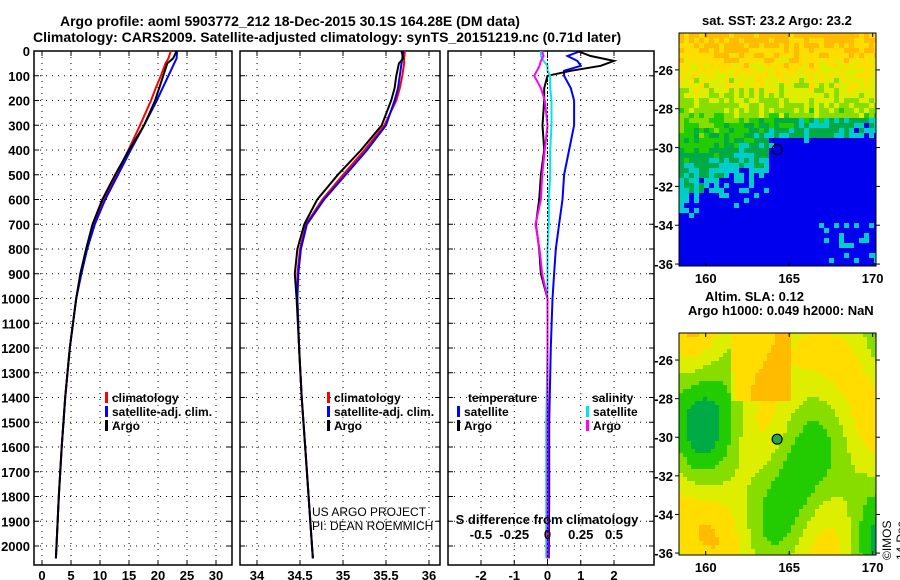 The image size is (900, 580). Describe the element at coordinates (113, 304) in the screenshot. I see `series-line-climatology` at that location.